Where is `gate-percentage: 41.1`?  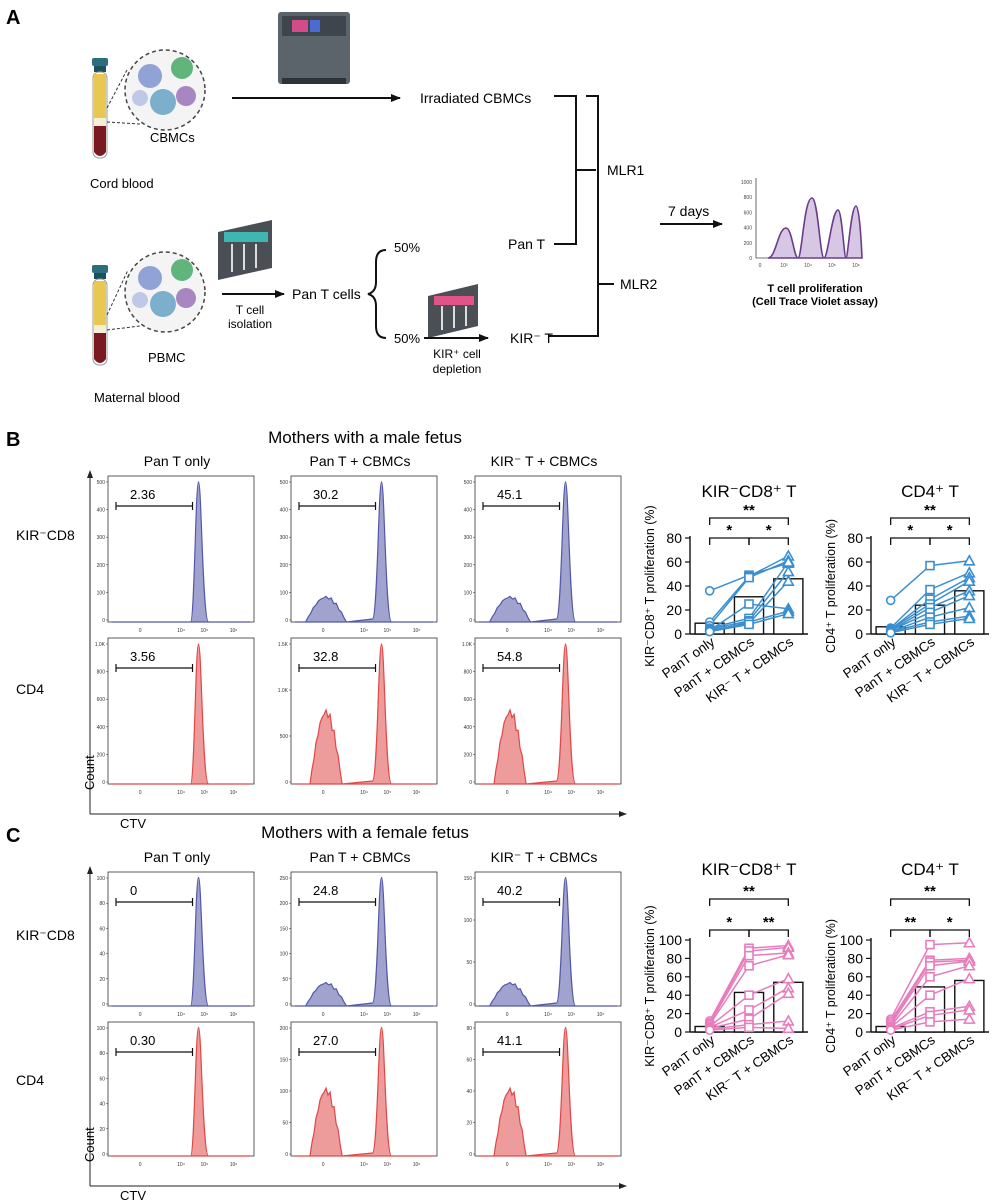 gate-percentage: 41.1 is located at coordinates (509, 1040).